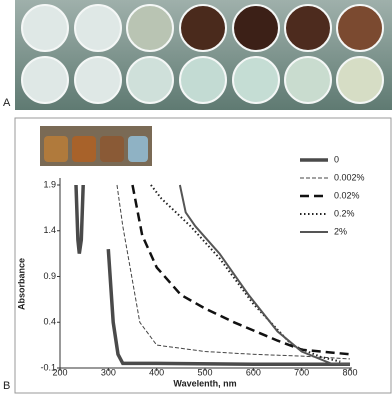 The width and height of the screenshot is (392, 399). Describe the element at coordinates (253, 372) in the screenshot. I see `x-tick-label: 600` at that location.